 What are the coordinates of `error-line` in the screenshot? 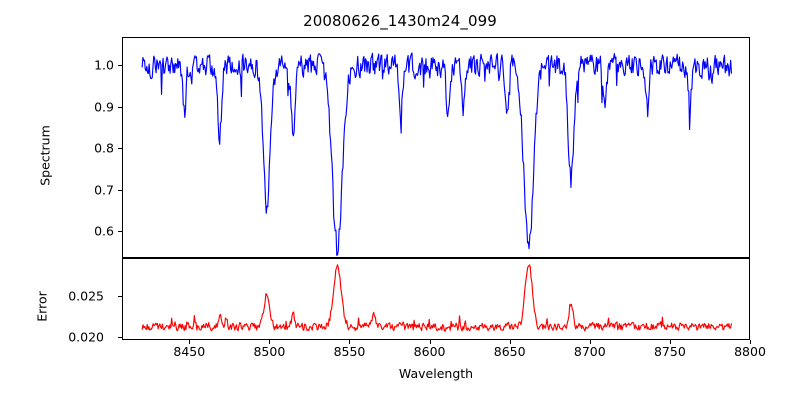 It's located at (437, 298).